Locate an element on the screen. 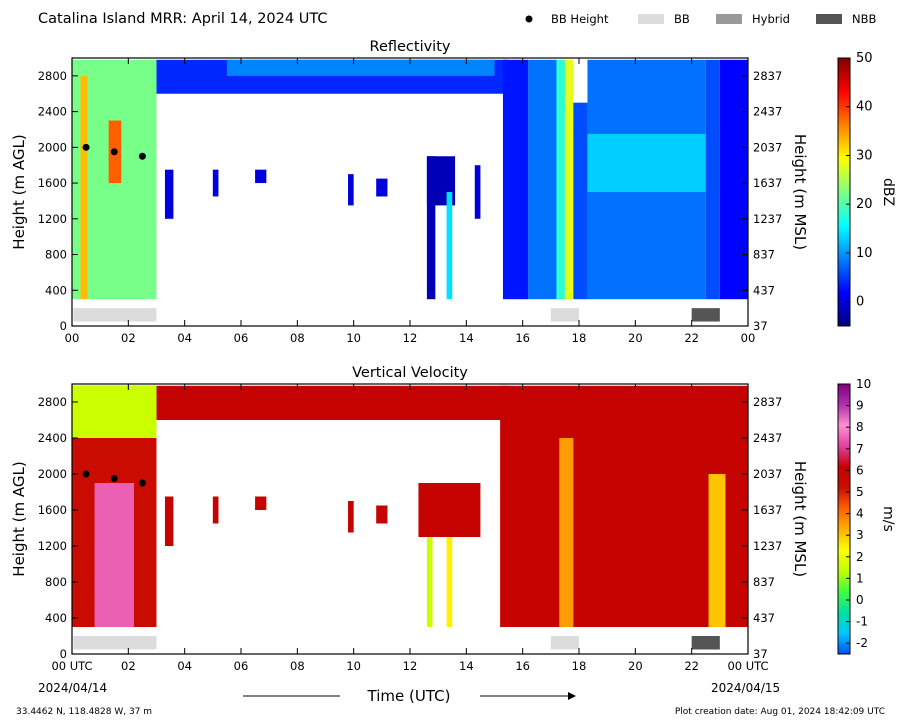  x-tick-label: 06 is located at coordinates (241, 666).